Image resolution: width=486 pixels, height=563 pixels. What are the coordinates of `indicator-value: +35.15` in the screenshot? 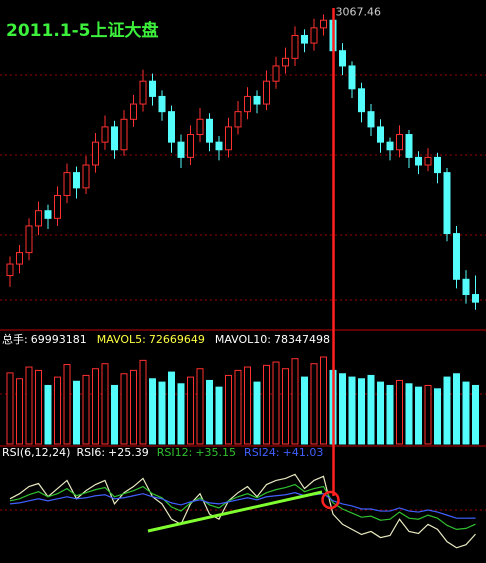 It's located at (215, 452).